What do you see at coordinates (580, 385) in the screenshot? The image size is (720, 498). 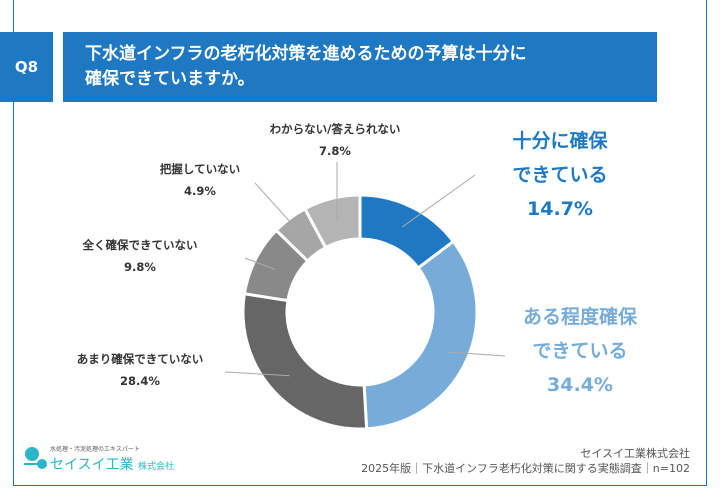 I see `data-label: 34.4%` at bounding box center [580, 385].